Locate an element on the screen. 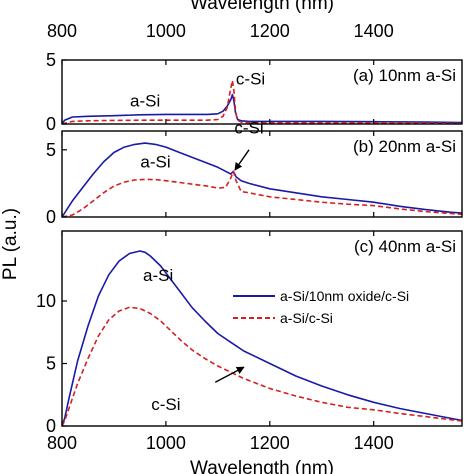  x-tick-label-top: 1200 is located at coordinates (270, 31).